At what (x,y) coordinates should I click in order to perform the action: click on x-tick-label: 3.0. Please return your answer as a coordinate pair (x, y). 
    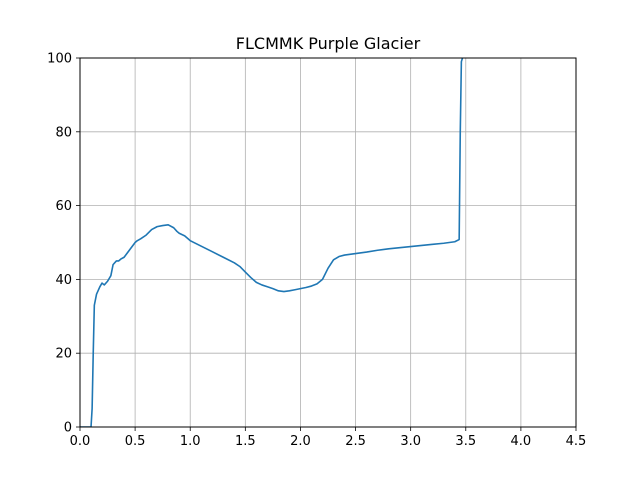
    Looking at the image, I should click on (410, 441).